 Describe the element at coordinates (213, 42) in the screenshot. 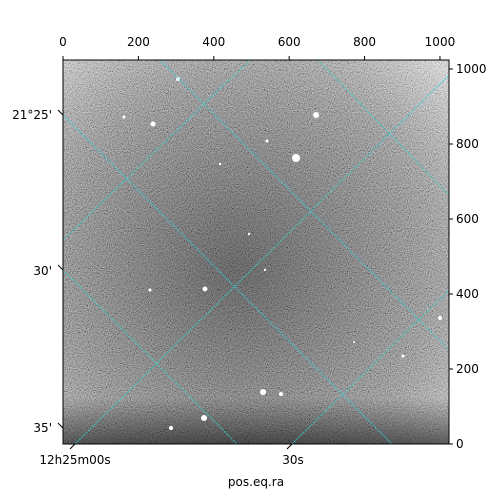

I see `x-tick-label: 400` at that location.